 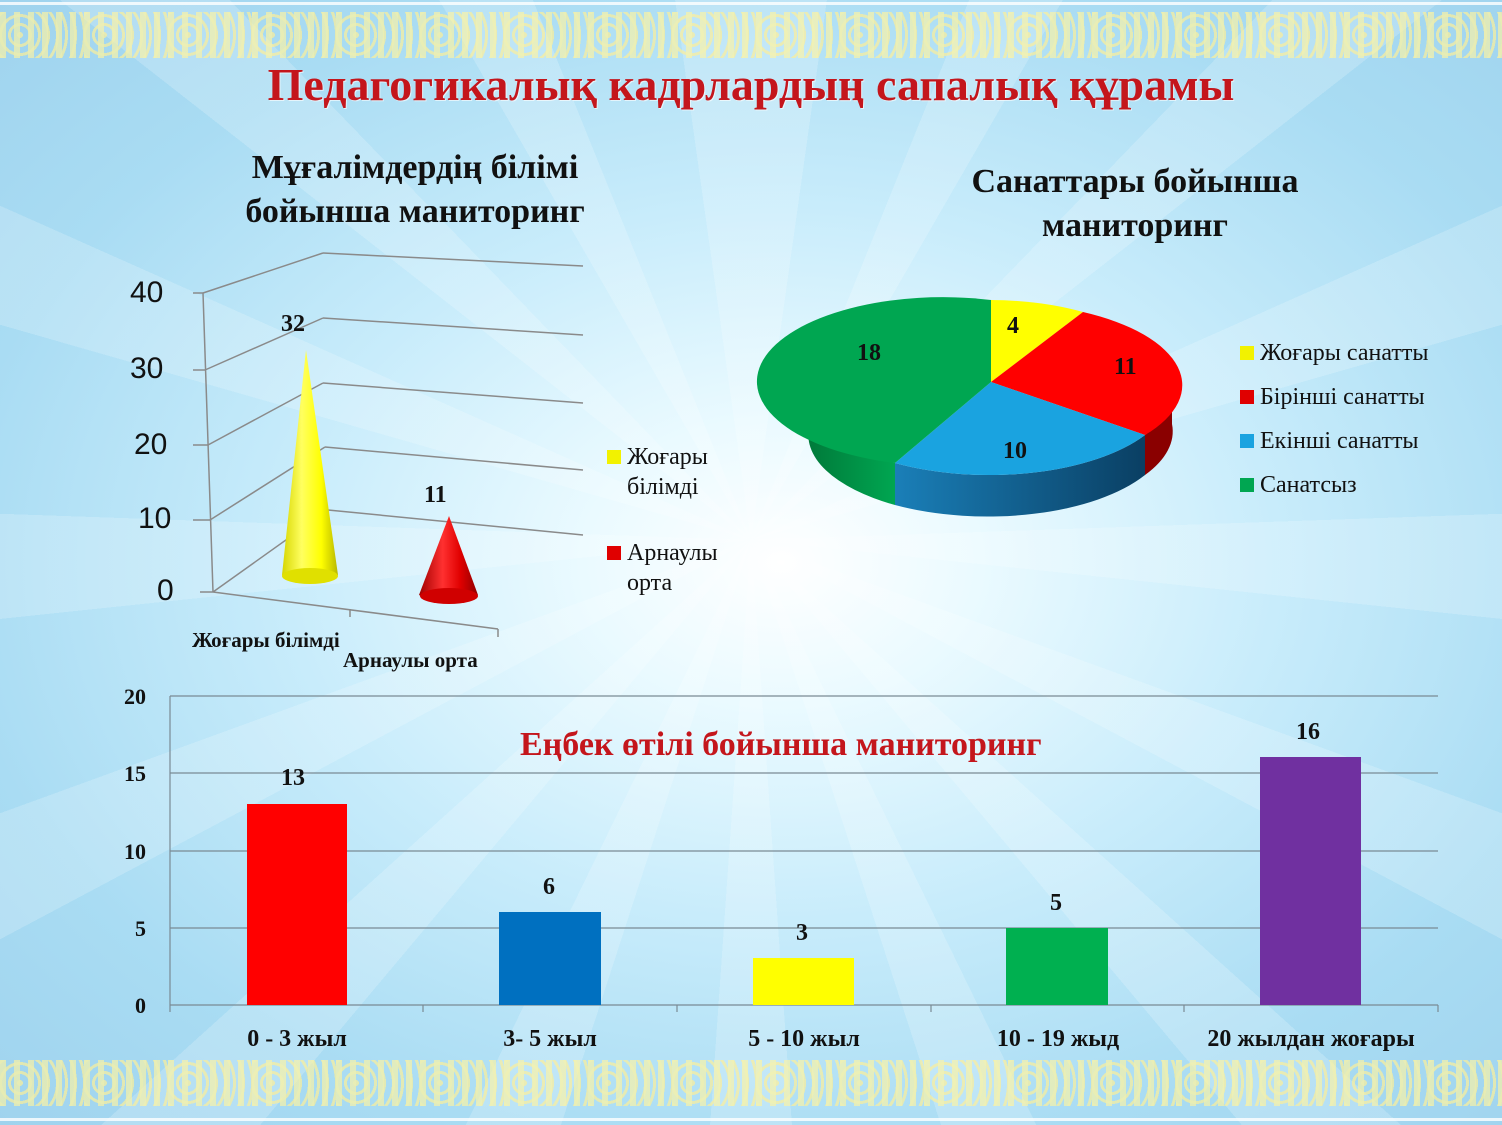 I want to click on cone-value-label: 11, so click(x=435, y=495).